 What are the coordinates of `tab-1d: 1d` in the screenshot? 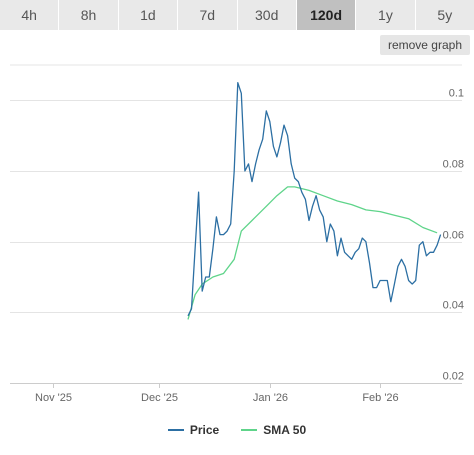 It's located at (148, 15).